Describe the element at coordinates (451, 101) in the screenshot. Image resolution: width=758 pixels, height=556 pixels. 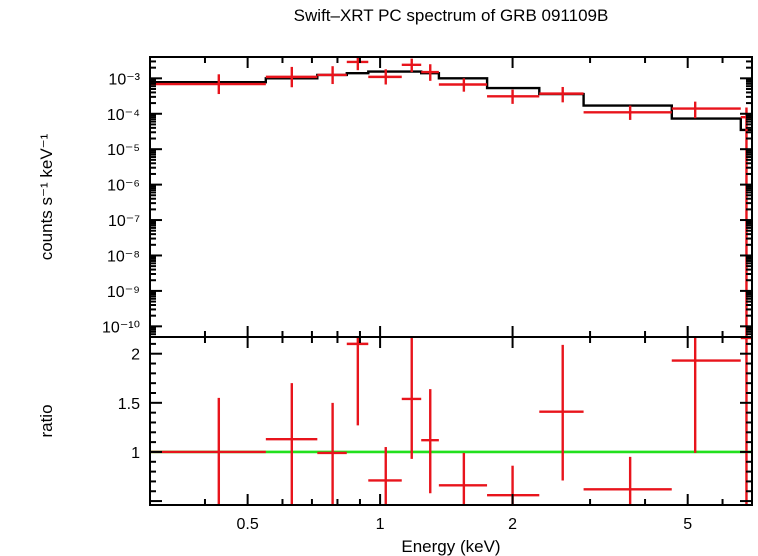
I see `model-histogram` at that location.